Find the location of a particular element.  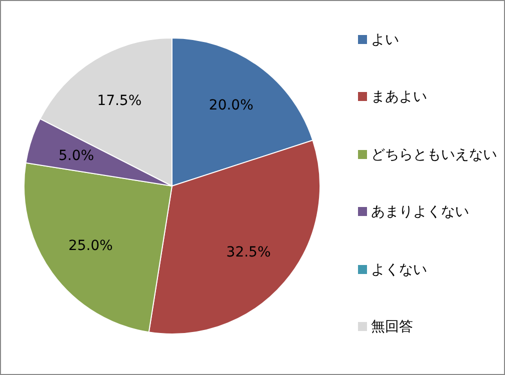

legend-label: よい is located at coordinates (385, 40).